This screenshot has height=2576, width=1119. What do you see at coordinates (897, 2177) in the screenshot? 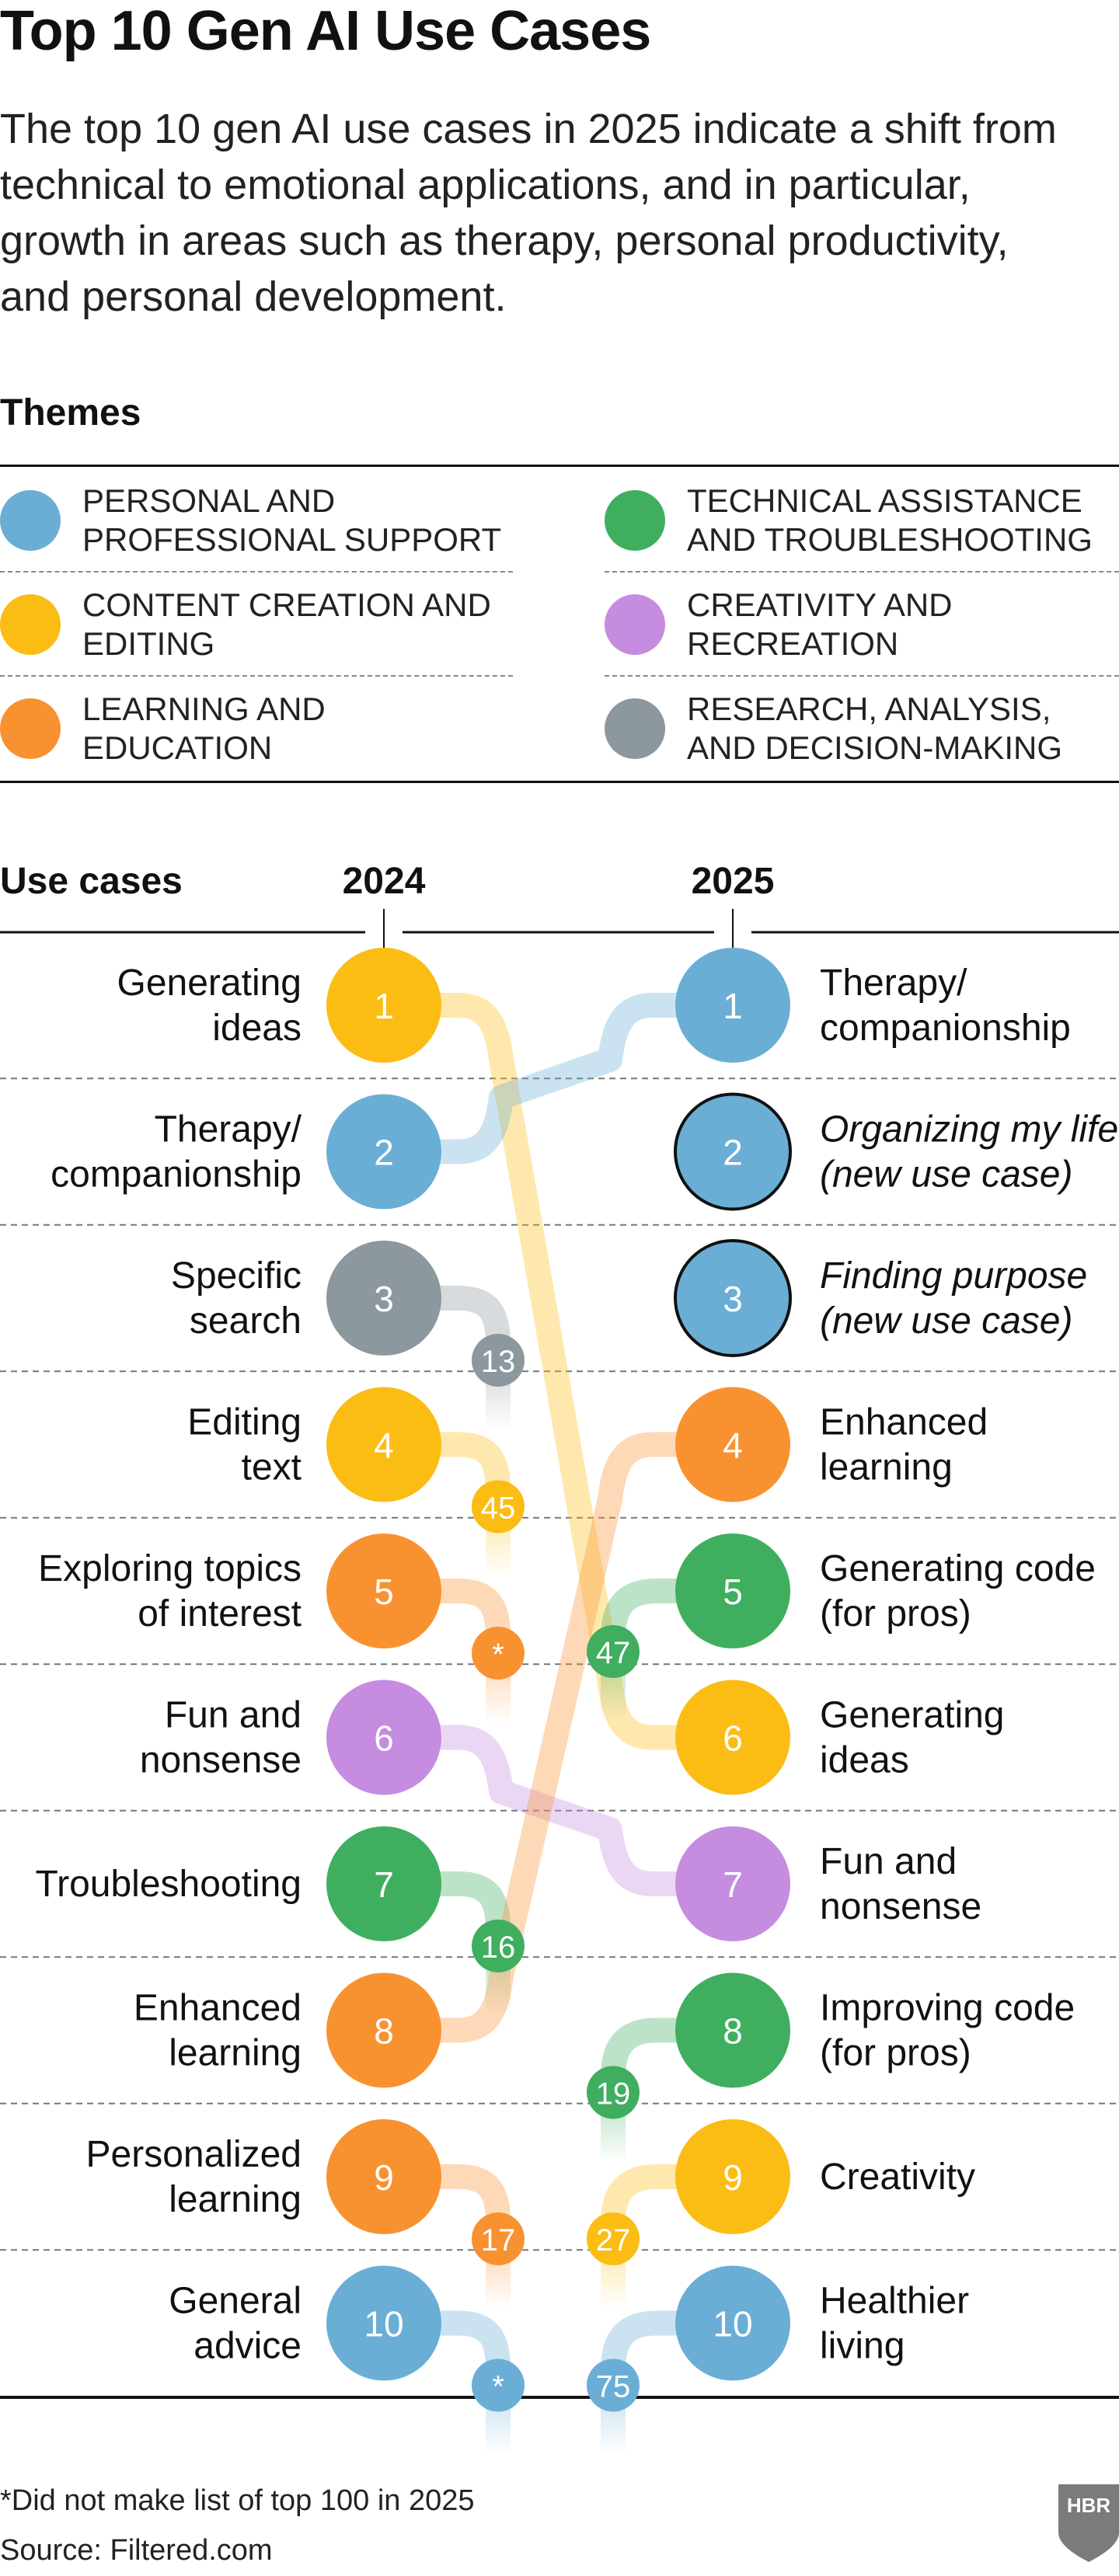
I see `use-case-label: Creativity` at bounding box center [897, 2177].